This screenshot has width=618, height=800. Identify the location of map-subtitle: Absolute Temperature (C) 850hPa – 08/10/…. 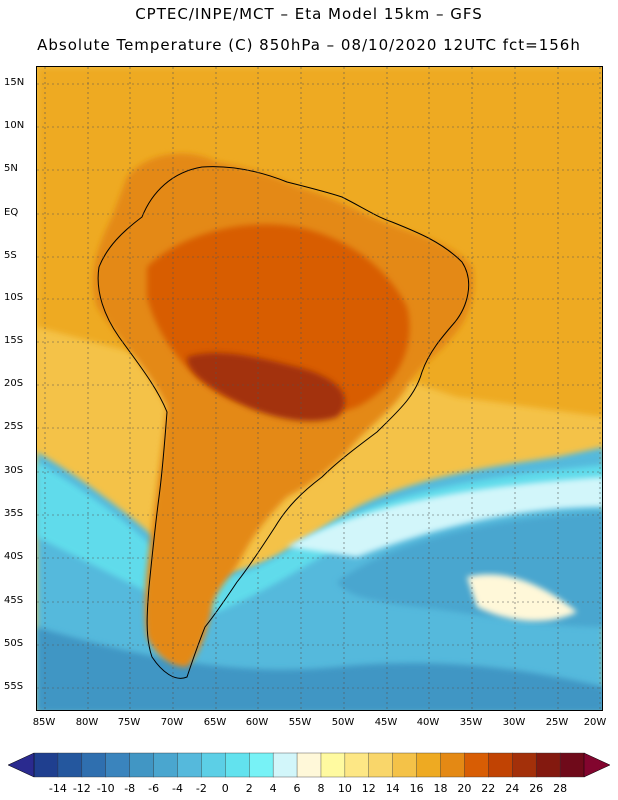
(309, 45).